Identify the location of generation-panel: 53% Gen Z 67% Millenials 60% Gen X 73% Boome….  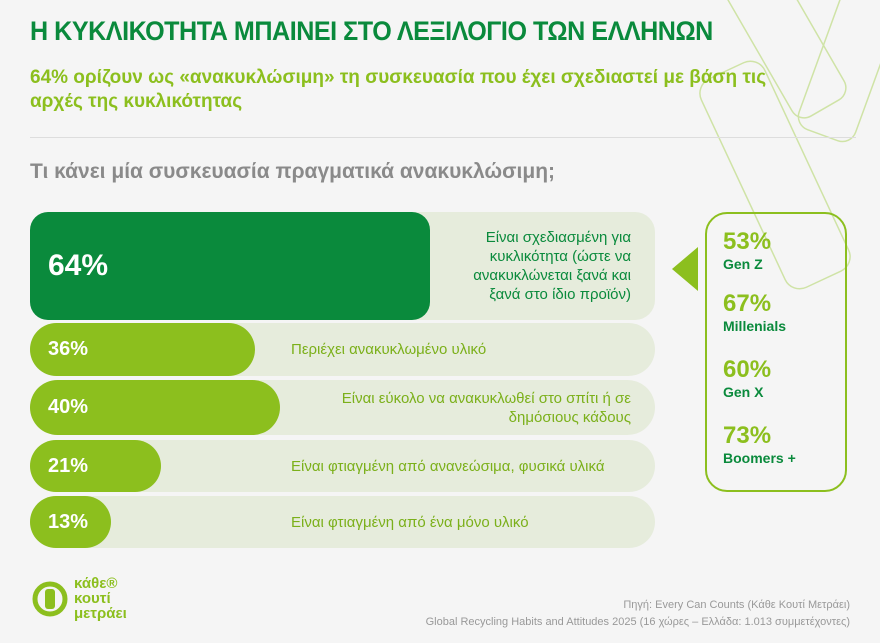
(776, 352).